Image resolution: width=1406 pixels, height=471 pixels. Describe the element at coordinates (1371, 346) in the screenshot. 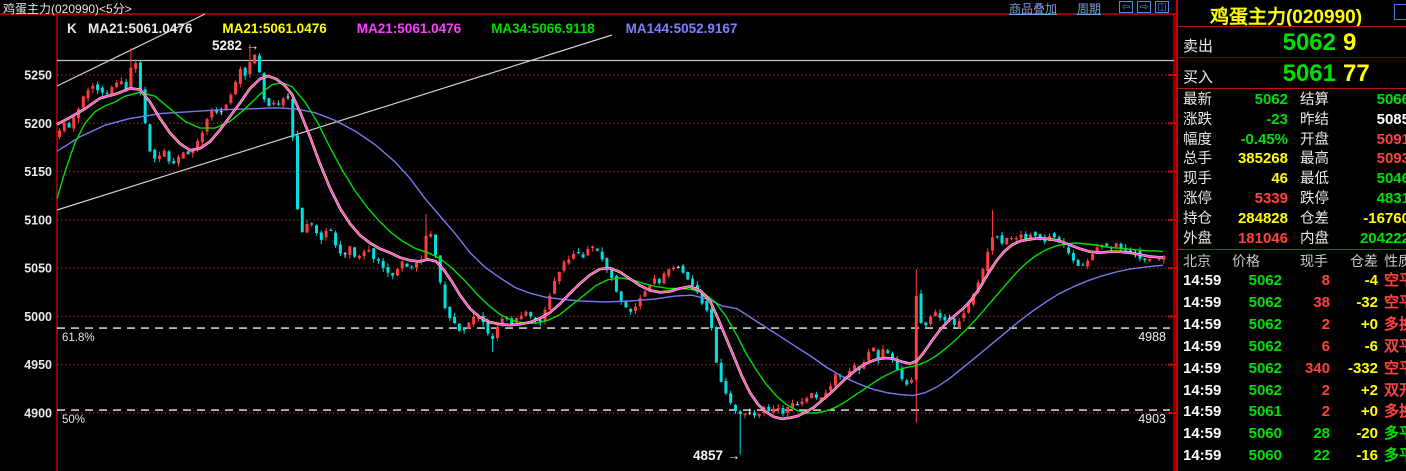

I see `trade-oi-change: -6` at that location.